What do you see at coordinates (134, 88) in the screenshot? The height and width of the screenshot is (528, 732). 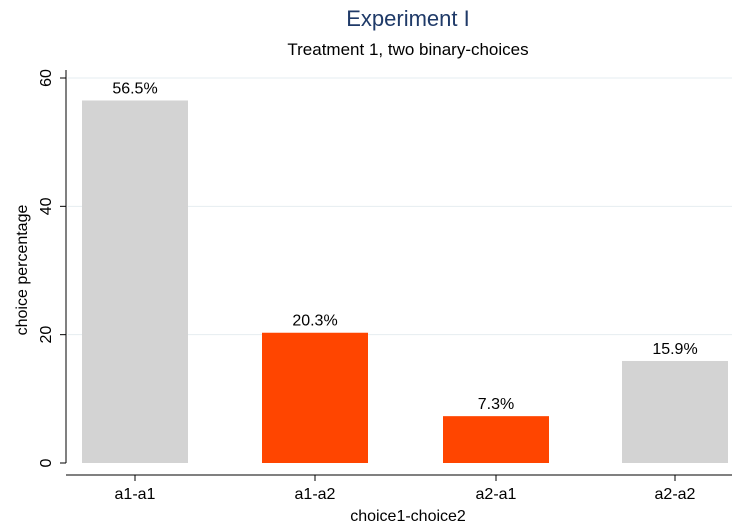 I see `bar-value-label: 56.5%` at bounding box center [134, 88].